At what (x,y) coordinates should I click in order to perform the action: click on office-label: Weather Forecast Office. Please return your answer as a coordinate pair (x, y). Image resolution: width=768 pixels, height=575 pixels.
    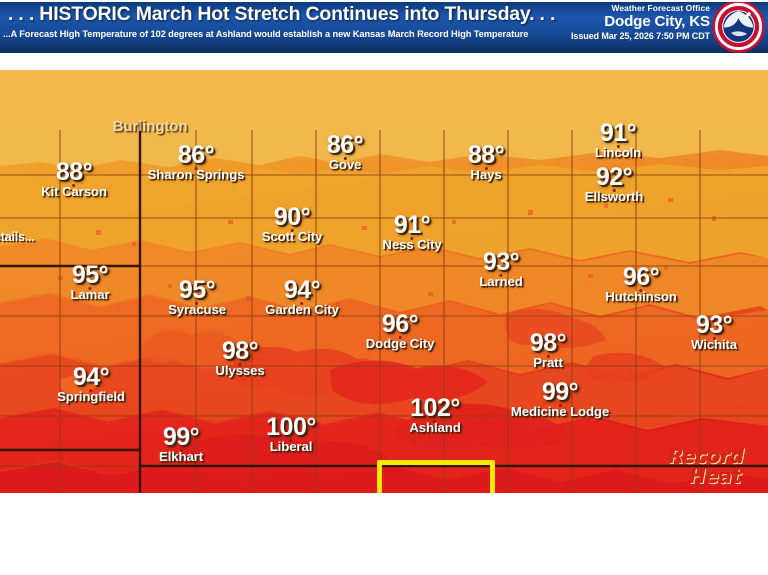
    Looking at the image, I should click on (660, 8).